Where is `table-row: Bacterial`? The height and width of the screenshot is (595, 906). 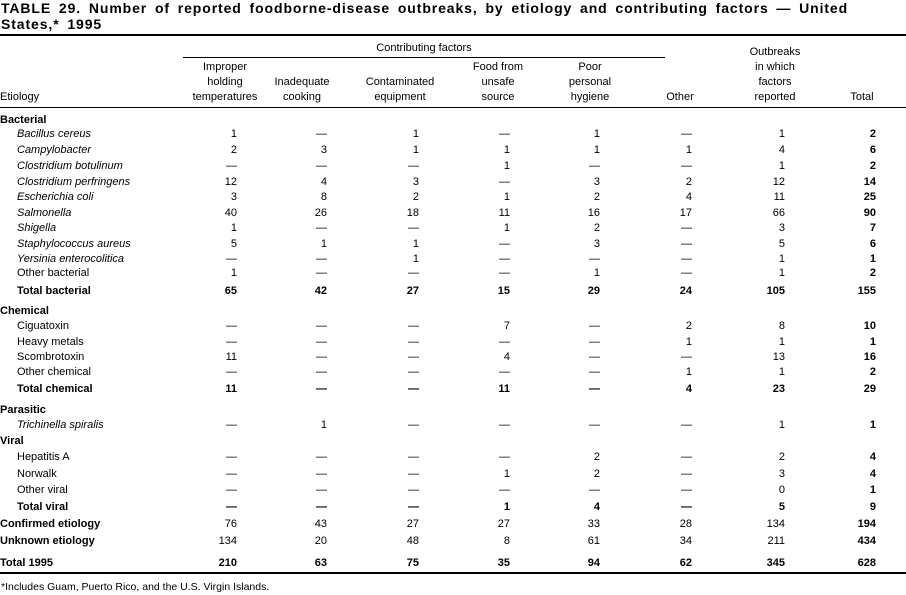 table-row: Bacterial is located at coordinates (453, 120).